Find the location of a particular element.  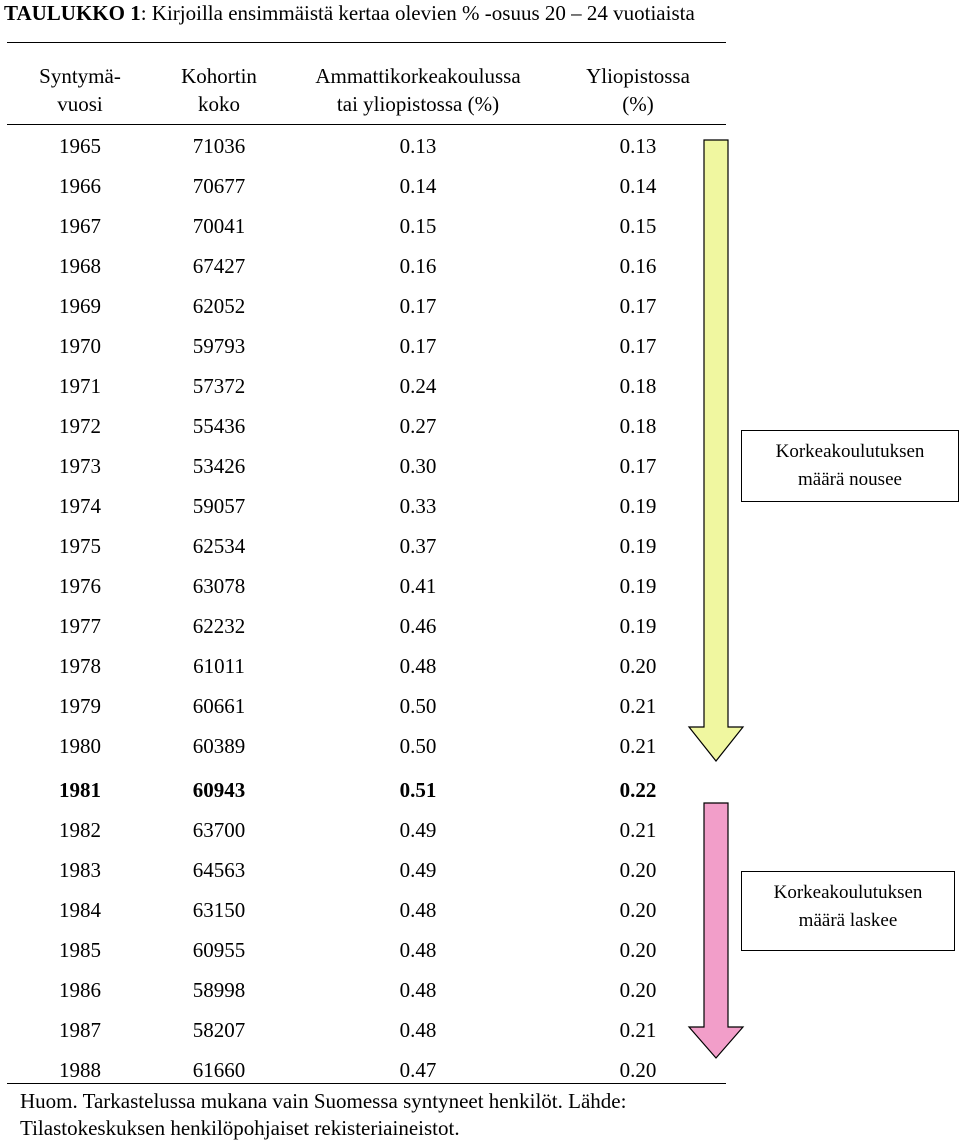

table-cell: 1968 is located at coordinates (80, 266).